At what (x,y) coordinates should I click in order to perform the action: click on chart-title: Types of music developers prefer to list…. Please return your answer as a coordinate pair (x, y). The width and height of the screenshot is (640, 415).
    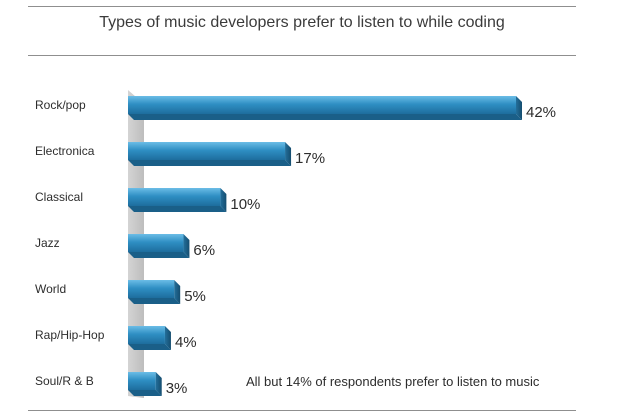
    Looking at the image, I should click on (302, 22).